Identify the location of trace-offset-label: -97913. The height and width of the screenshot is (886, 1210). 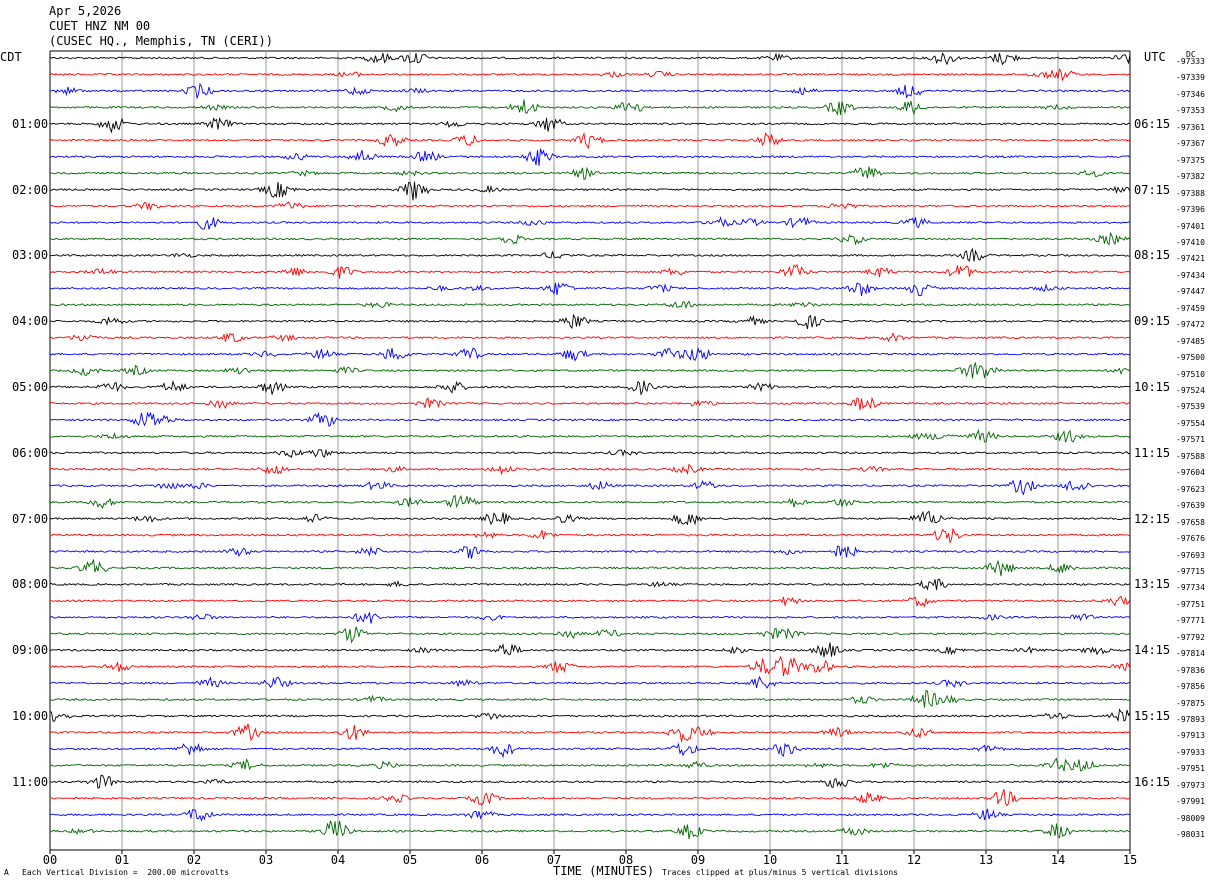
(1190, 736).